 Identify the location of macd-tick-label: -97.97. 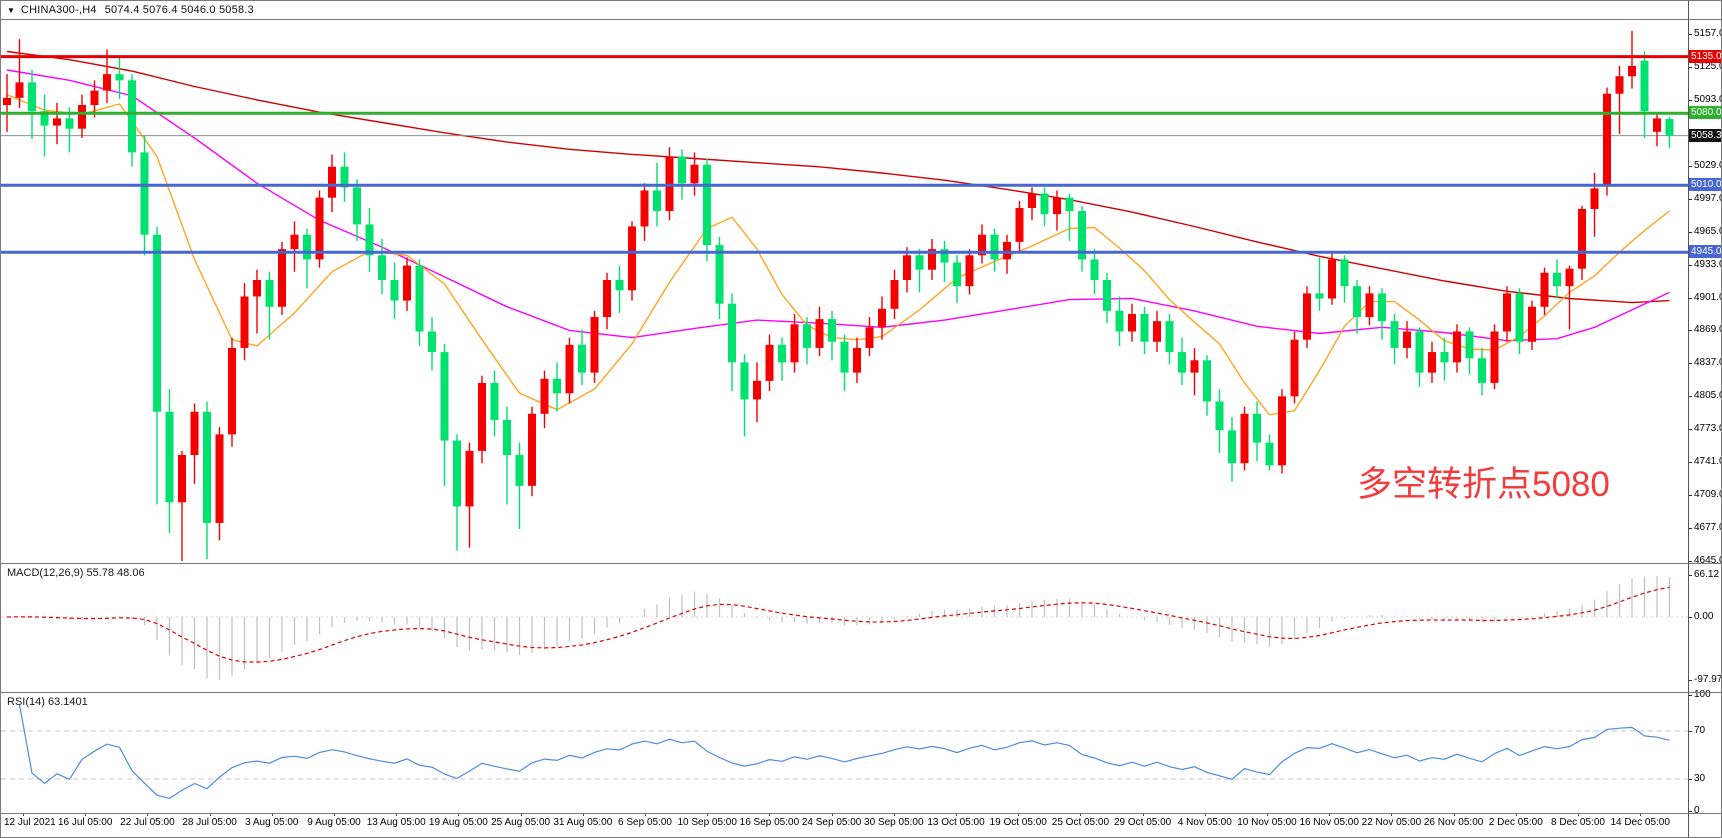
(1708, 679).